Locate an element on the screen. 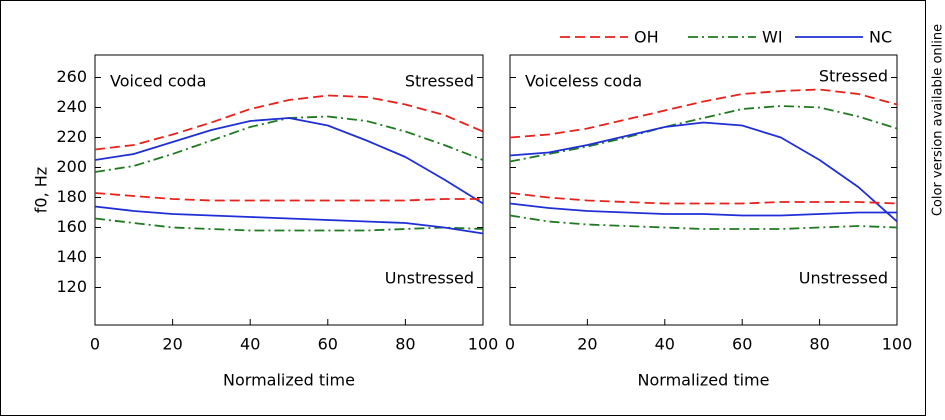  annotation: Voiceless coda is located at coordinates (583, 81).